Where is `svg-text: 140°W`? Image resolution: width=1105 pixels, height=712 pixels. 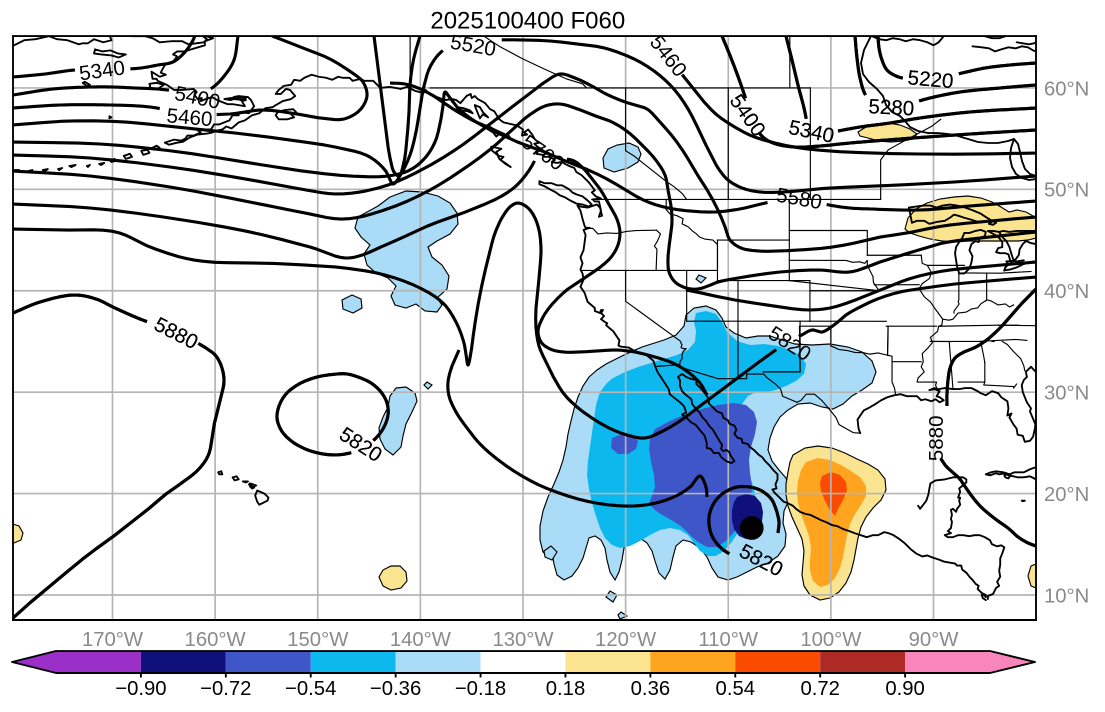
svg-text: 140°W is located at coordinates (421, 640).